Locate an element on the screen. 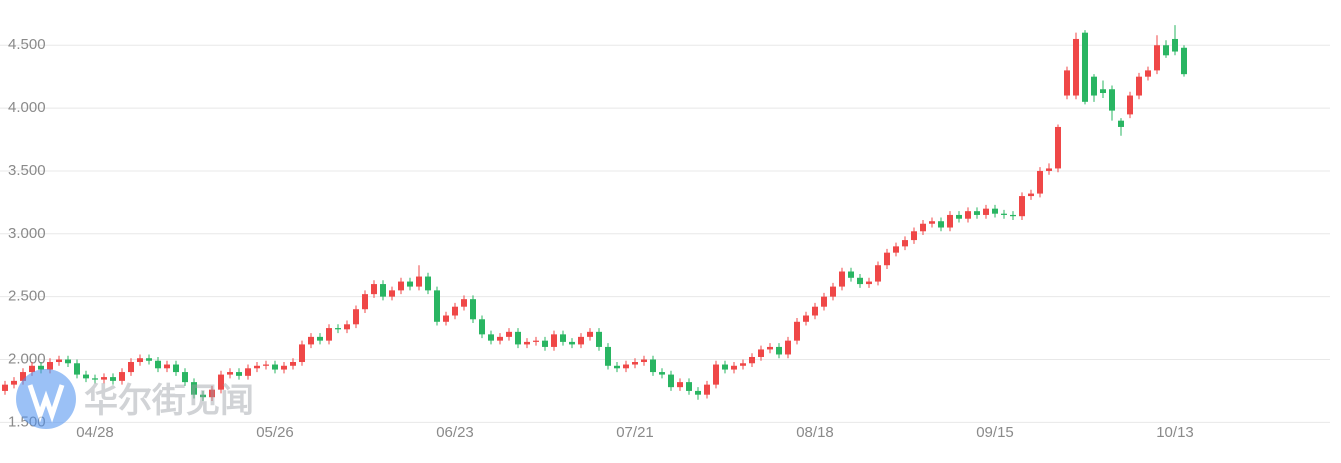 The image size is (1341, 463). x-tick-label: 06/23 is located at coordinates (455, 432).